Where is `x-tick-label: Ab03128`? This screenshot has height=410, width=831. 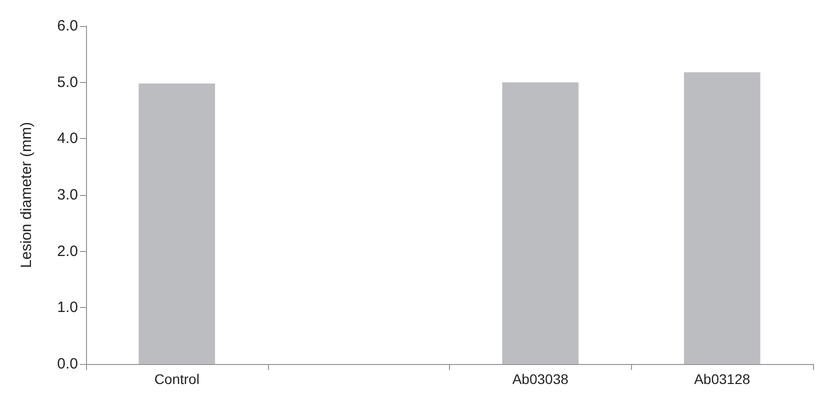 x-tick-label: Ab03128 is located at coordinates (722, 379).